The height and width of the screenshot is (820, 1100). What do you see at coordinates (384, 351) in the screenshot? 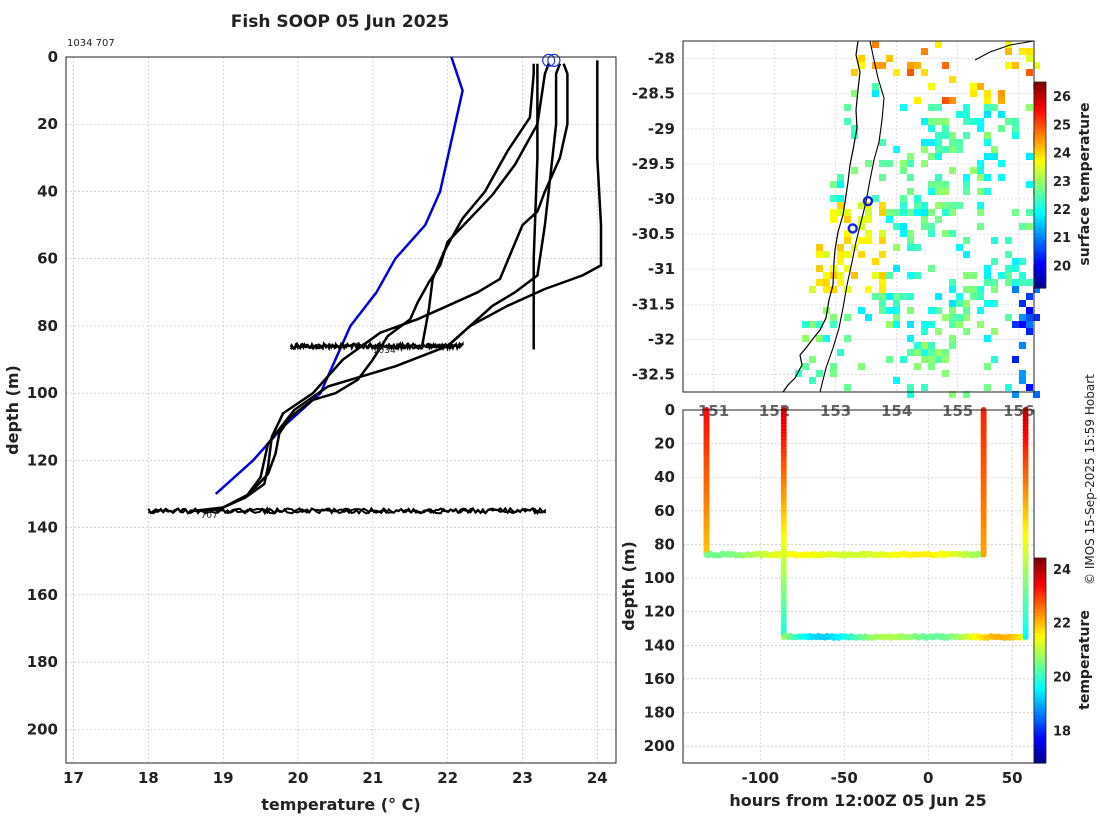
I see `drift-band-label: 1034` at bounding box center [384, 351].